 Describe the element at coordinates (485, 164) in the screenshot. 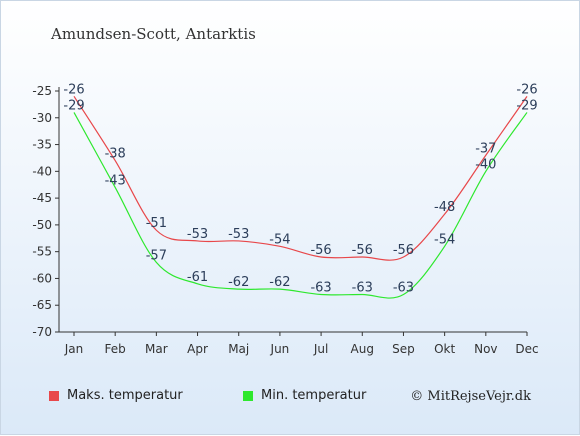

I see `data-label-min: -40` at that location.